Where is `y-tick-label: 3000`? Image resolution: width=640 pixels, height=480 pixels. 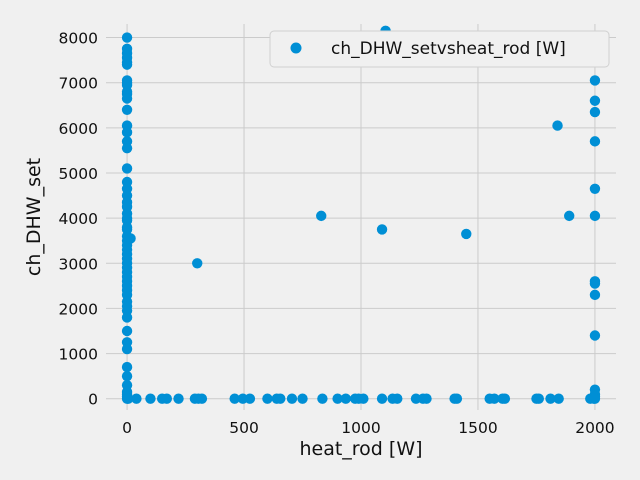
y-tick-label: 3000 is located at coordinates (78, 264).